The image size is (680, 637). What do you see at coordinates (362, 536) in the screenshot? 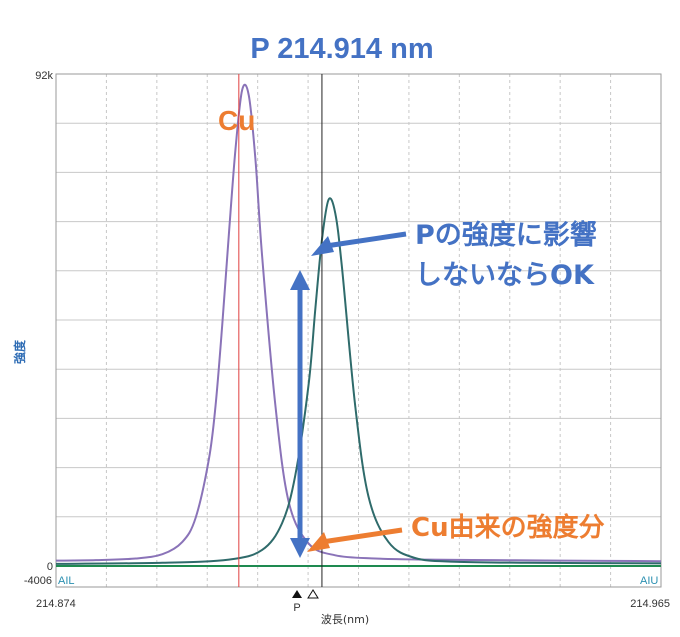
I see `callout-arrow-orange-shaft` at bounding box center [362, 536].